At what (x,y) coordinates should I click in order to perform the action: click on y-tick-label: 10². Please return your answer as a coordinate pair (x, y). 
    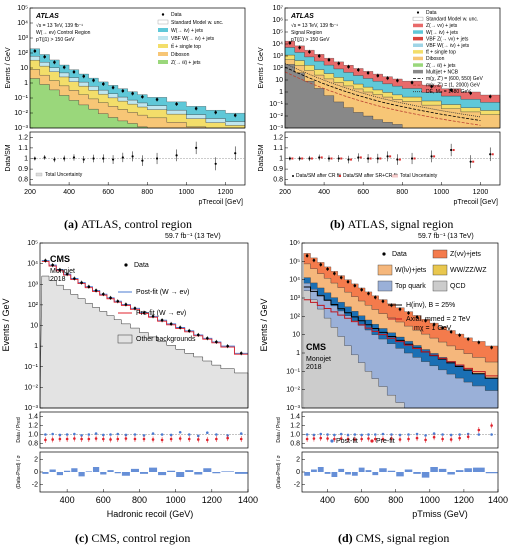
    Looking at the image, I should click on (295, 316).